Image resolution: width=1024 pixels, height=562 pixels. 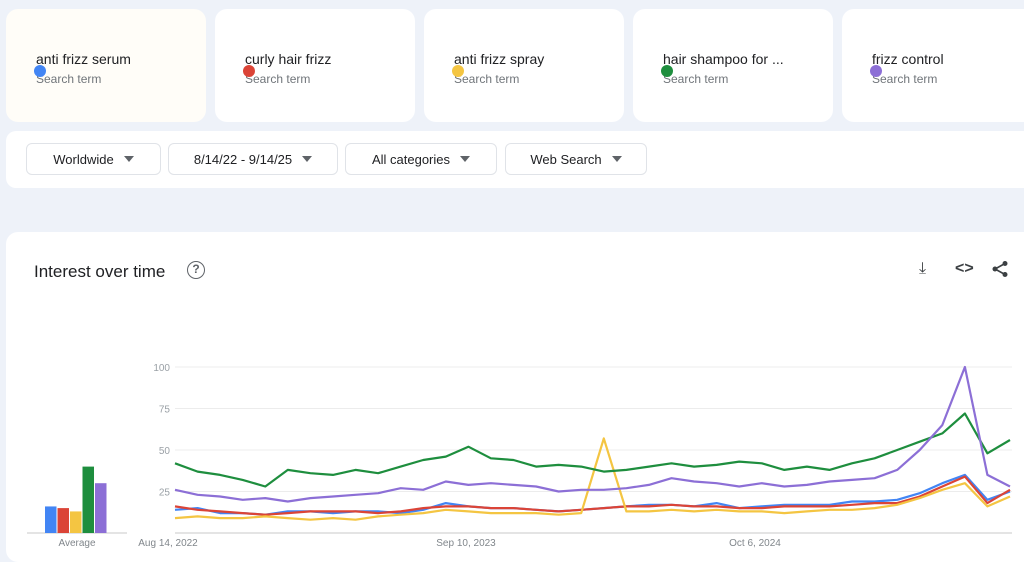 I want to click on region-dropdown: Worldwide, so click(x=93, y=159).